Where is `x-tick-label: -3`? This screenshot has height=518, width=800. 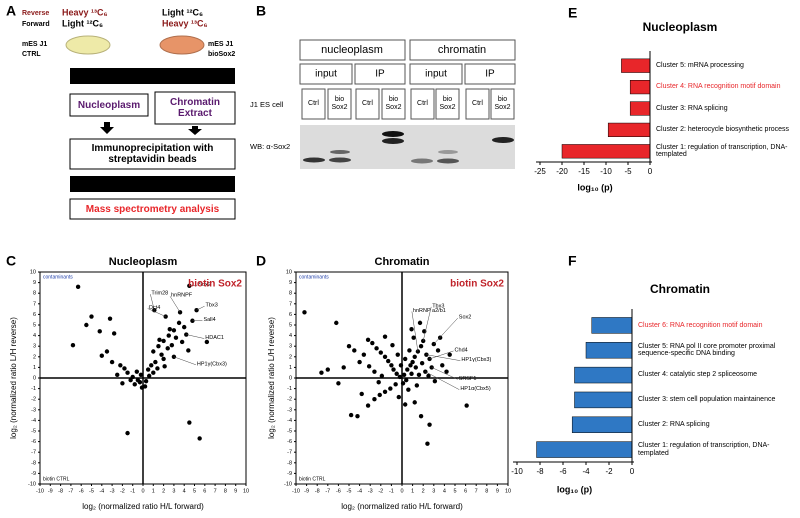 x-tick-label: -3 is located at coordinates (112, 491).